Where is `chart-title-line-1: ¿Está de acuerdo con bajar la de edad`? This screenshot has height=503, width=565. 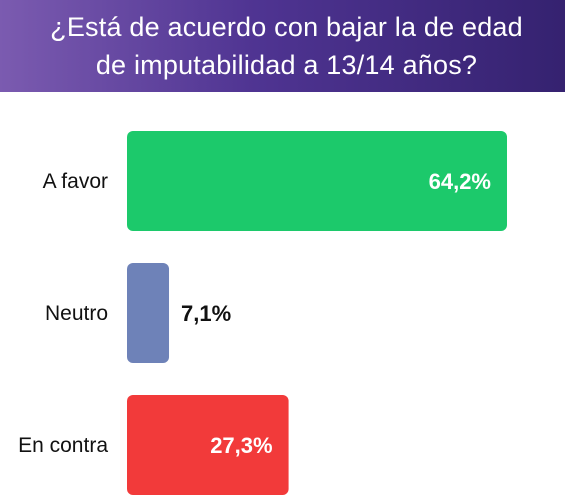
chart-title-line-1: ¿Está de acuerdo con bajar la de edad is located at coordinates (286, 27).